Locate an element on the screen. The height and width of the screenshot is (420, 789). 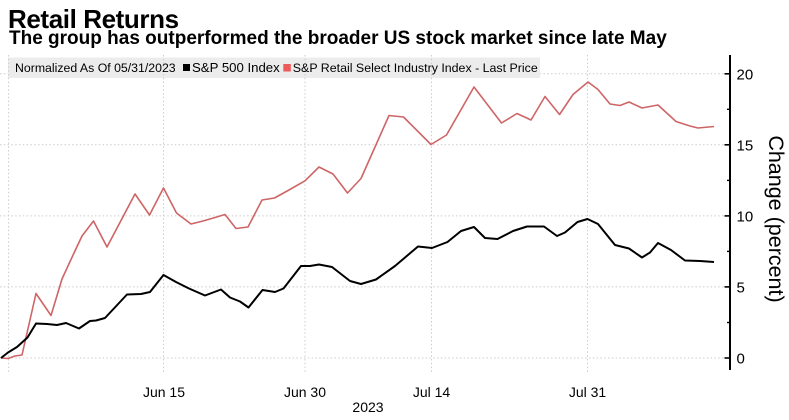
svg-text: Normalized As Of 05/31/2023 is located at coordinates (95, 68).